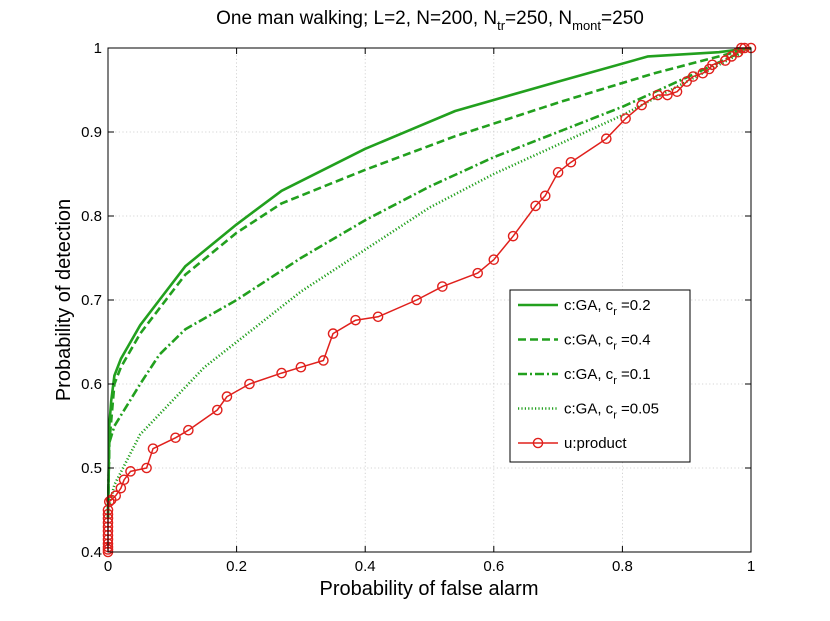 This screenshot has height=621, width=830. Describe the element at coordinates (607, 376) in the screenshot. I see `legend-label-2: c:GA, cr =0.1` at that location.